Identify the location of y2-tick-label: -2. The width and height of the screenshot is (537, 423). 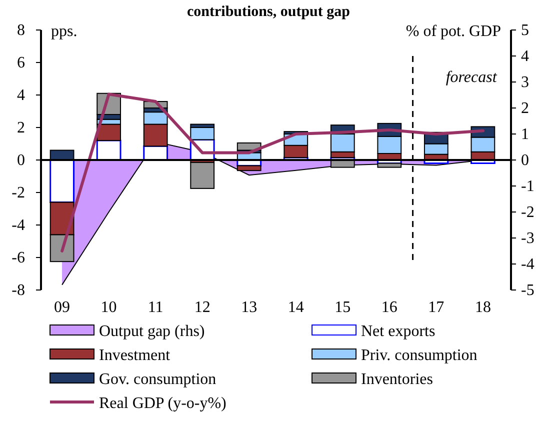
(527, 212).